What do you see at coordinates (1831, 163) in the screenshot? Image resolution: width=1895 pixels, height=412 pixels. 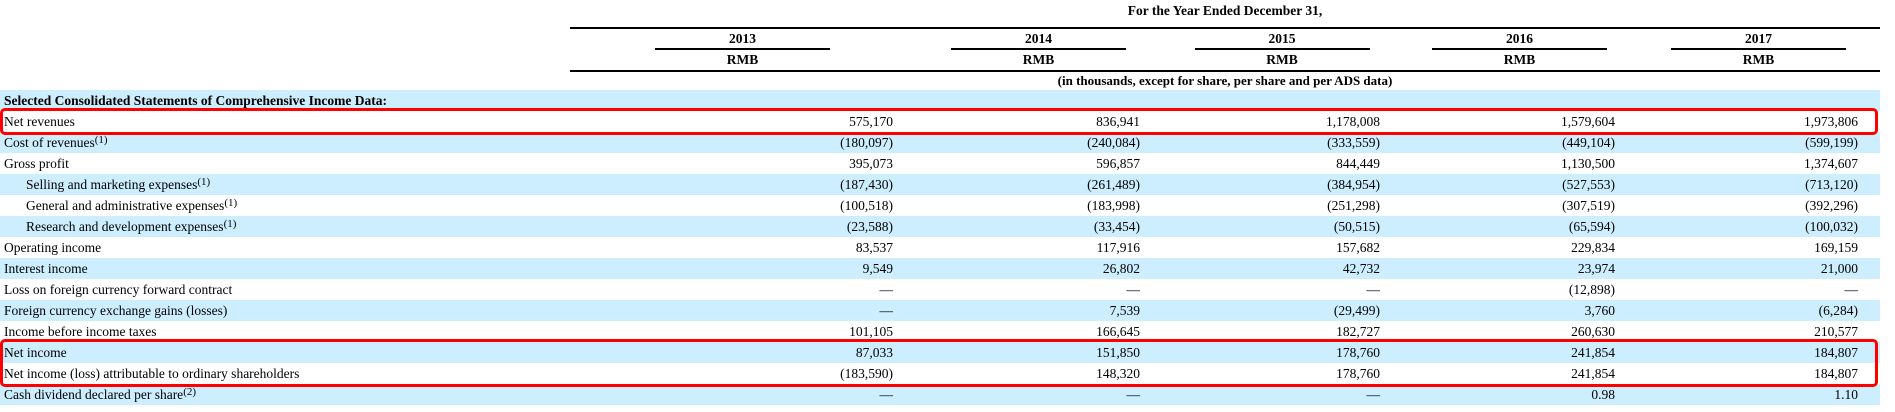 I see `cell-value: 1,374,607` at bounding box center [1831, 163].